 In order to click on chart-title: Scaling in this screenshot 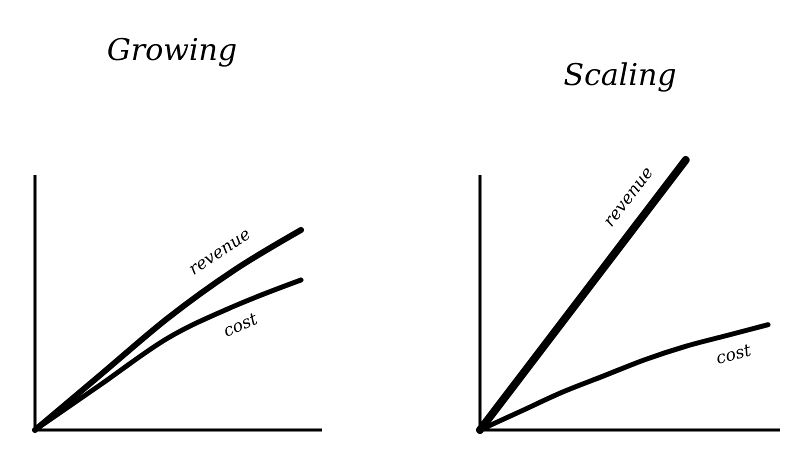, I will do `click(620, 75)`.